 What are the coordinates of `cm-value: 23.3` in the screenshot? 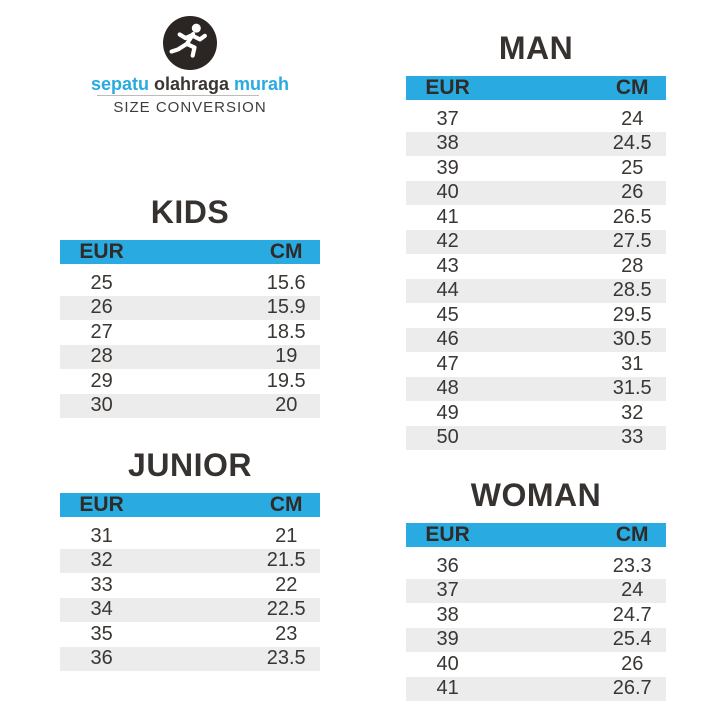 It's located at (632, 565).